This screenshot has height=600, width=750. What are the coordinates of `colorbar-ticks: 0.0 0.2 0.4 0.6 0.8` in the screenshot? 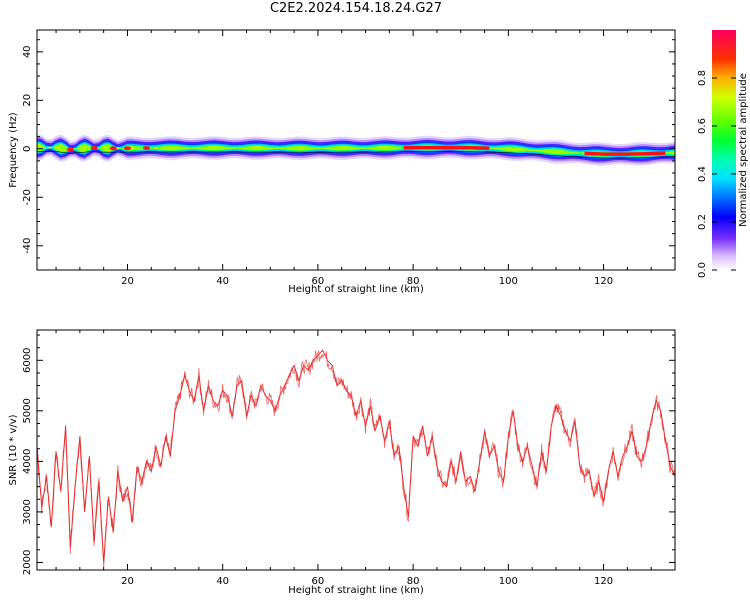 It's located at (716, 174).